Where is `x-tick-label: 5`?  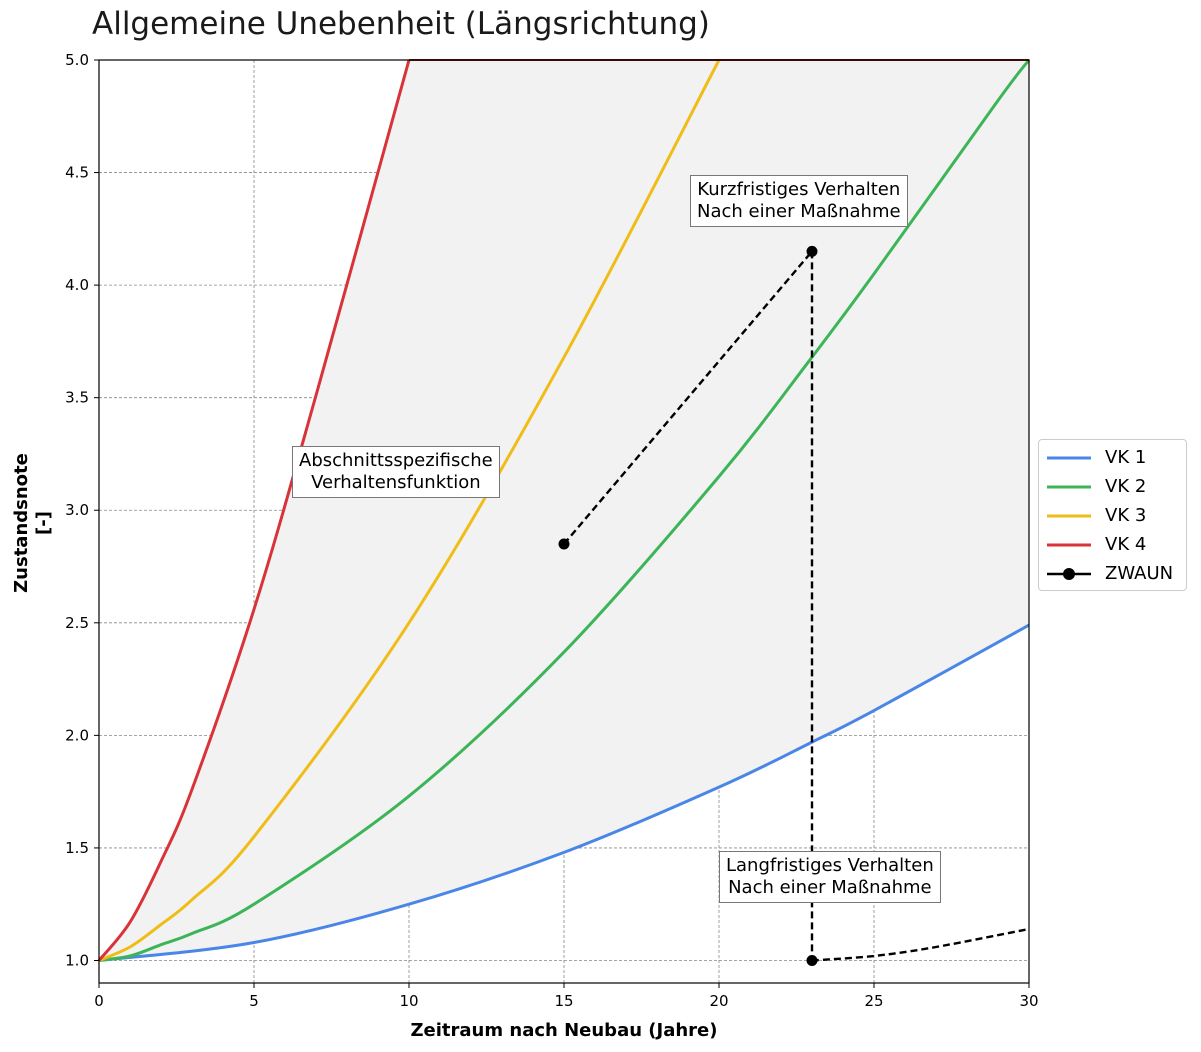
x-tick-label: 5 is located at coordinates (254, 1001).